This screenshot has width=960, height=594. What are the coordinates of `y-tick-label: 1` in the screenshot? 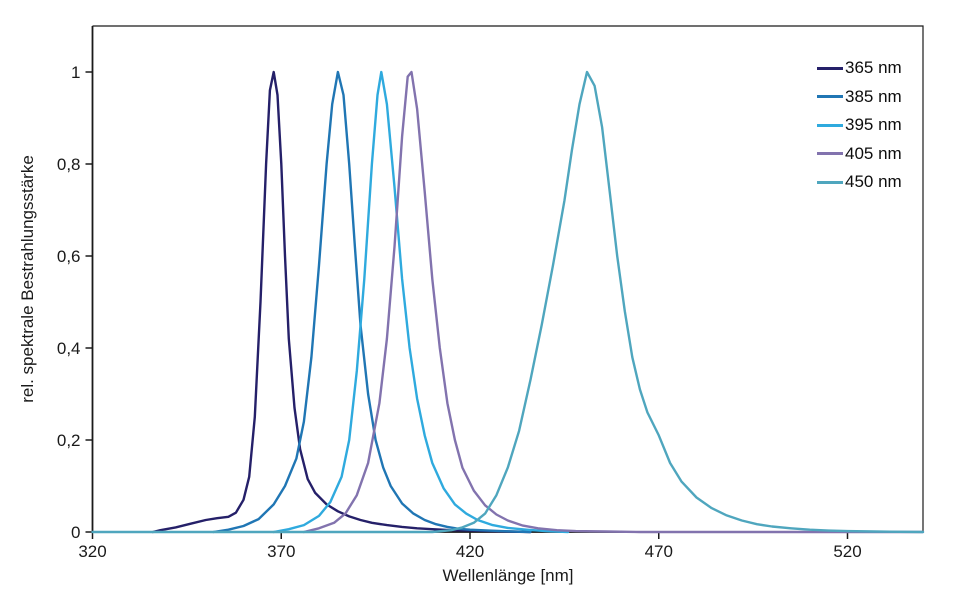 It's located at (75, 72).